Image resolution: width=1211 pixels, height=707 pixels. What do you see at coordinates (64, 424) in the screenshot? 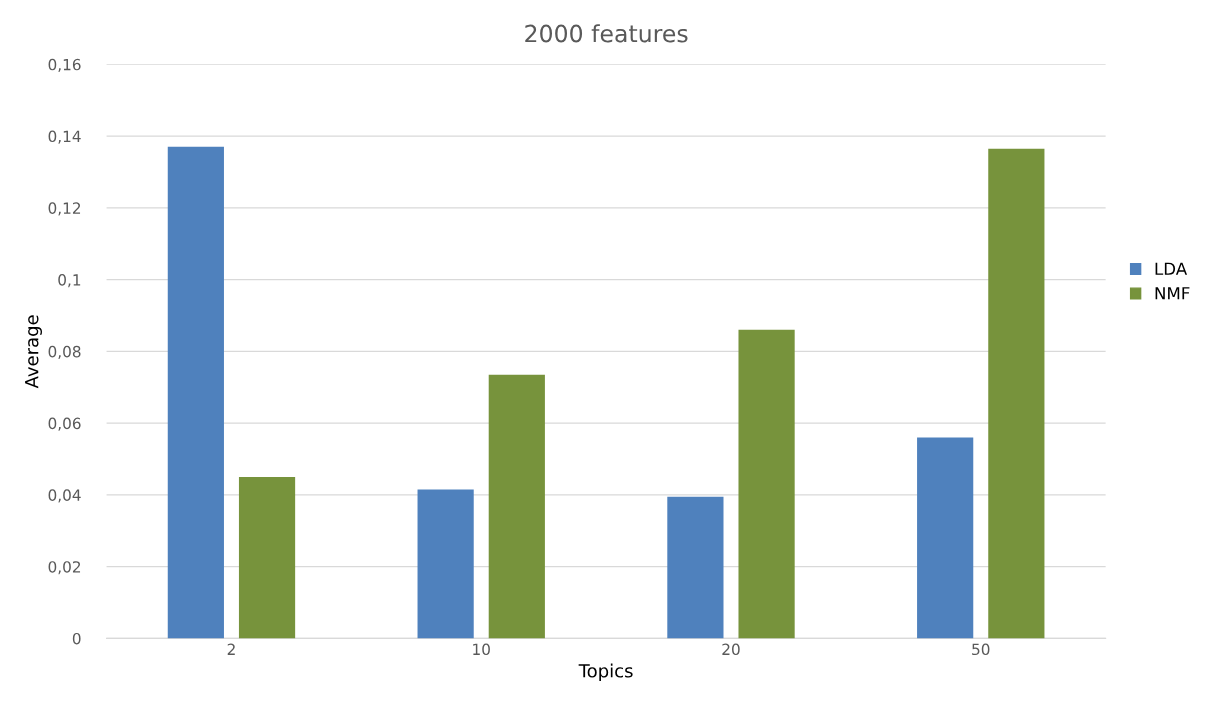
I see `y-tick-label: 0,06` at bounding box center [64, 424].